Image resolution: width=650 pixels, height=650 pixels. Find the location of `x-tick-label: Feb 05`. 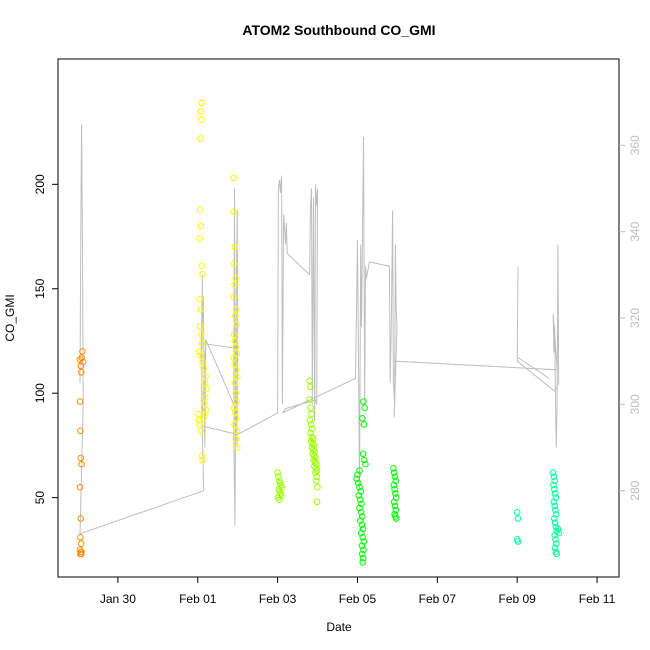

x-tick-label: Feb 05 is located at coordinates (358, 599).